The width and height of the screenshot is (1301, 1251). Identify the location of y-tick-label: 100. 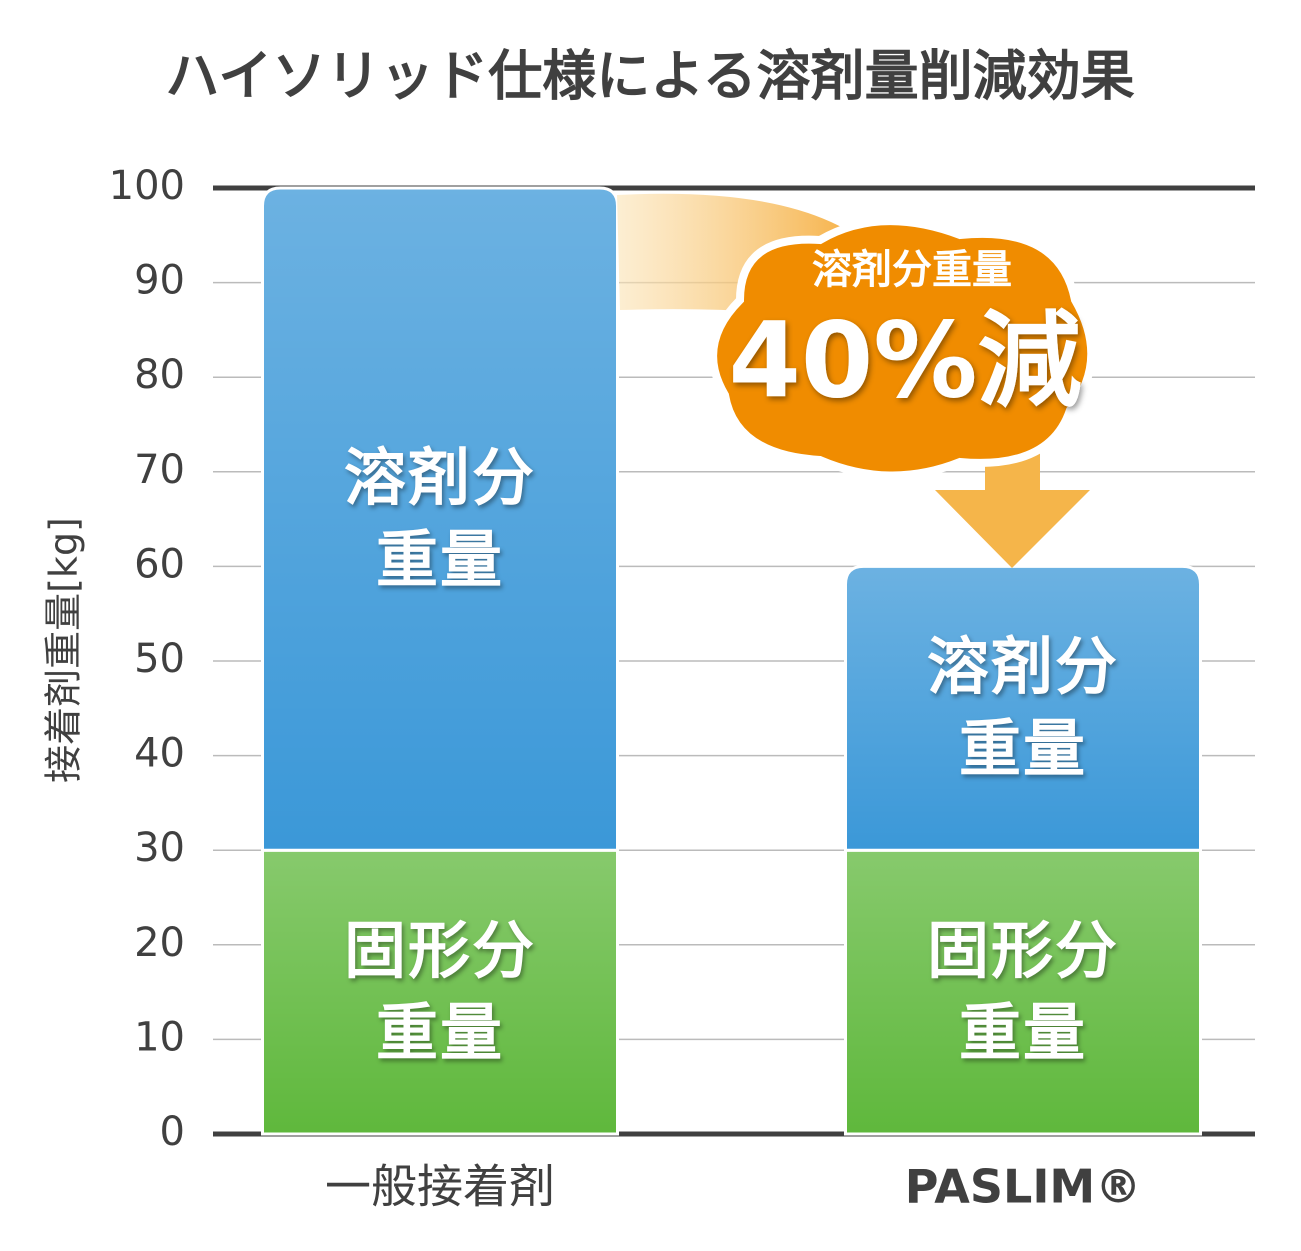
(147, 186).